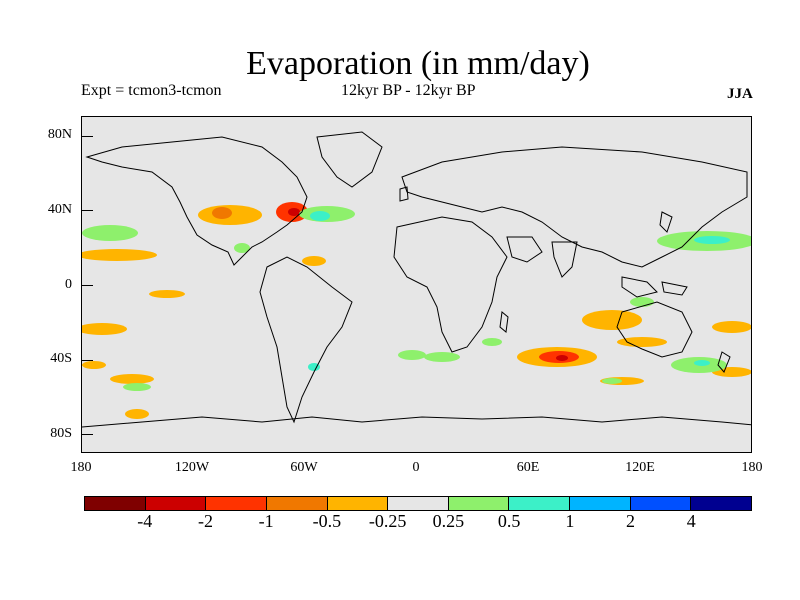 This screenshot has height=600, width=800. Describe the element at coordinates (416, 467) in the screenshot. I see `x-label: 0` at that location.